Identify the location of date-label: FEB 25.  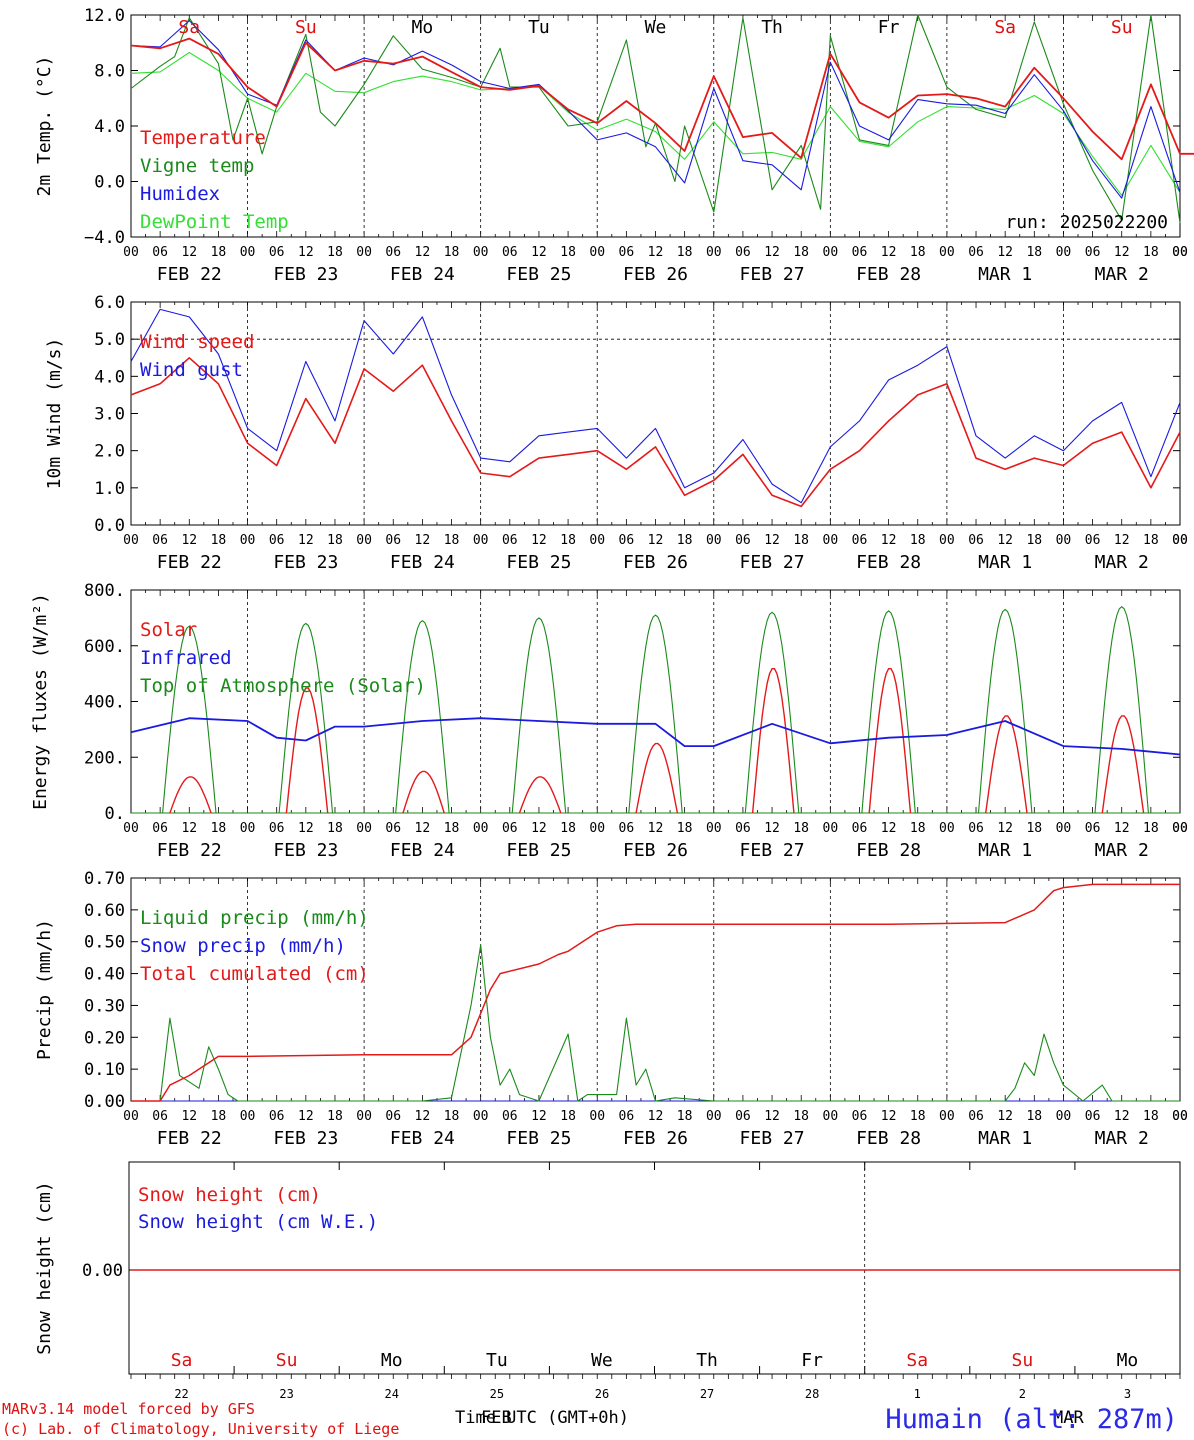
(538, 274).